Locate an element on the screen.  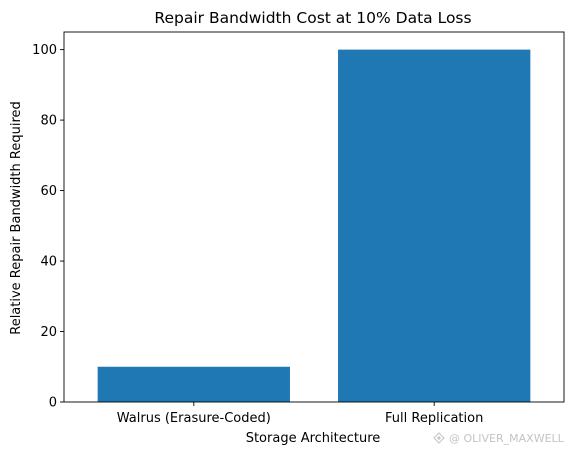
x-tick-label-0: Walrus (Erasure-Coded) is located at coordinates (194, 418).